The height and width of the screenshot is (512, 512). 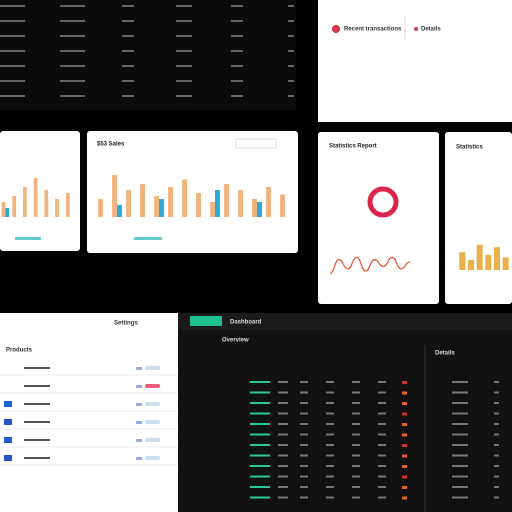 I want to click on card, so click(x=40, y=191).